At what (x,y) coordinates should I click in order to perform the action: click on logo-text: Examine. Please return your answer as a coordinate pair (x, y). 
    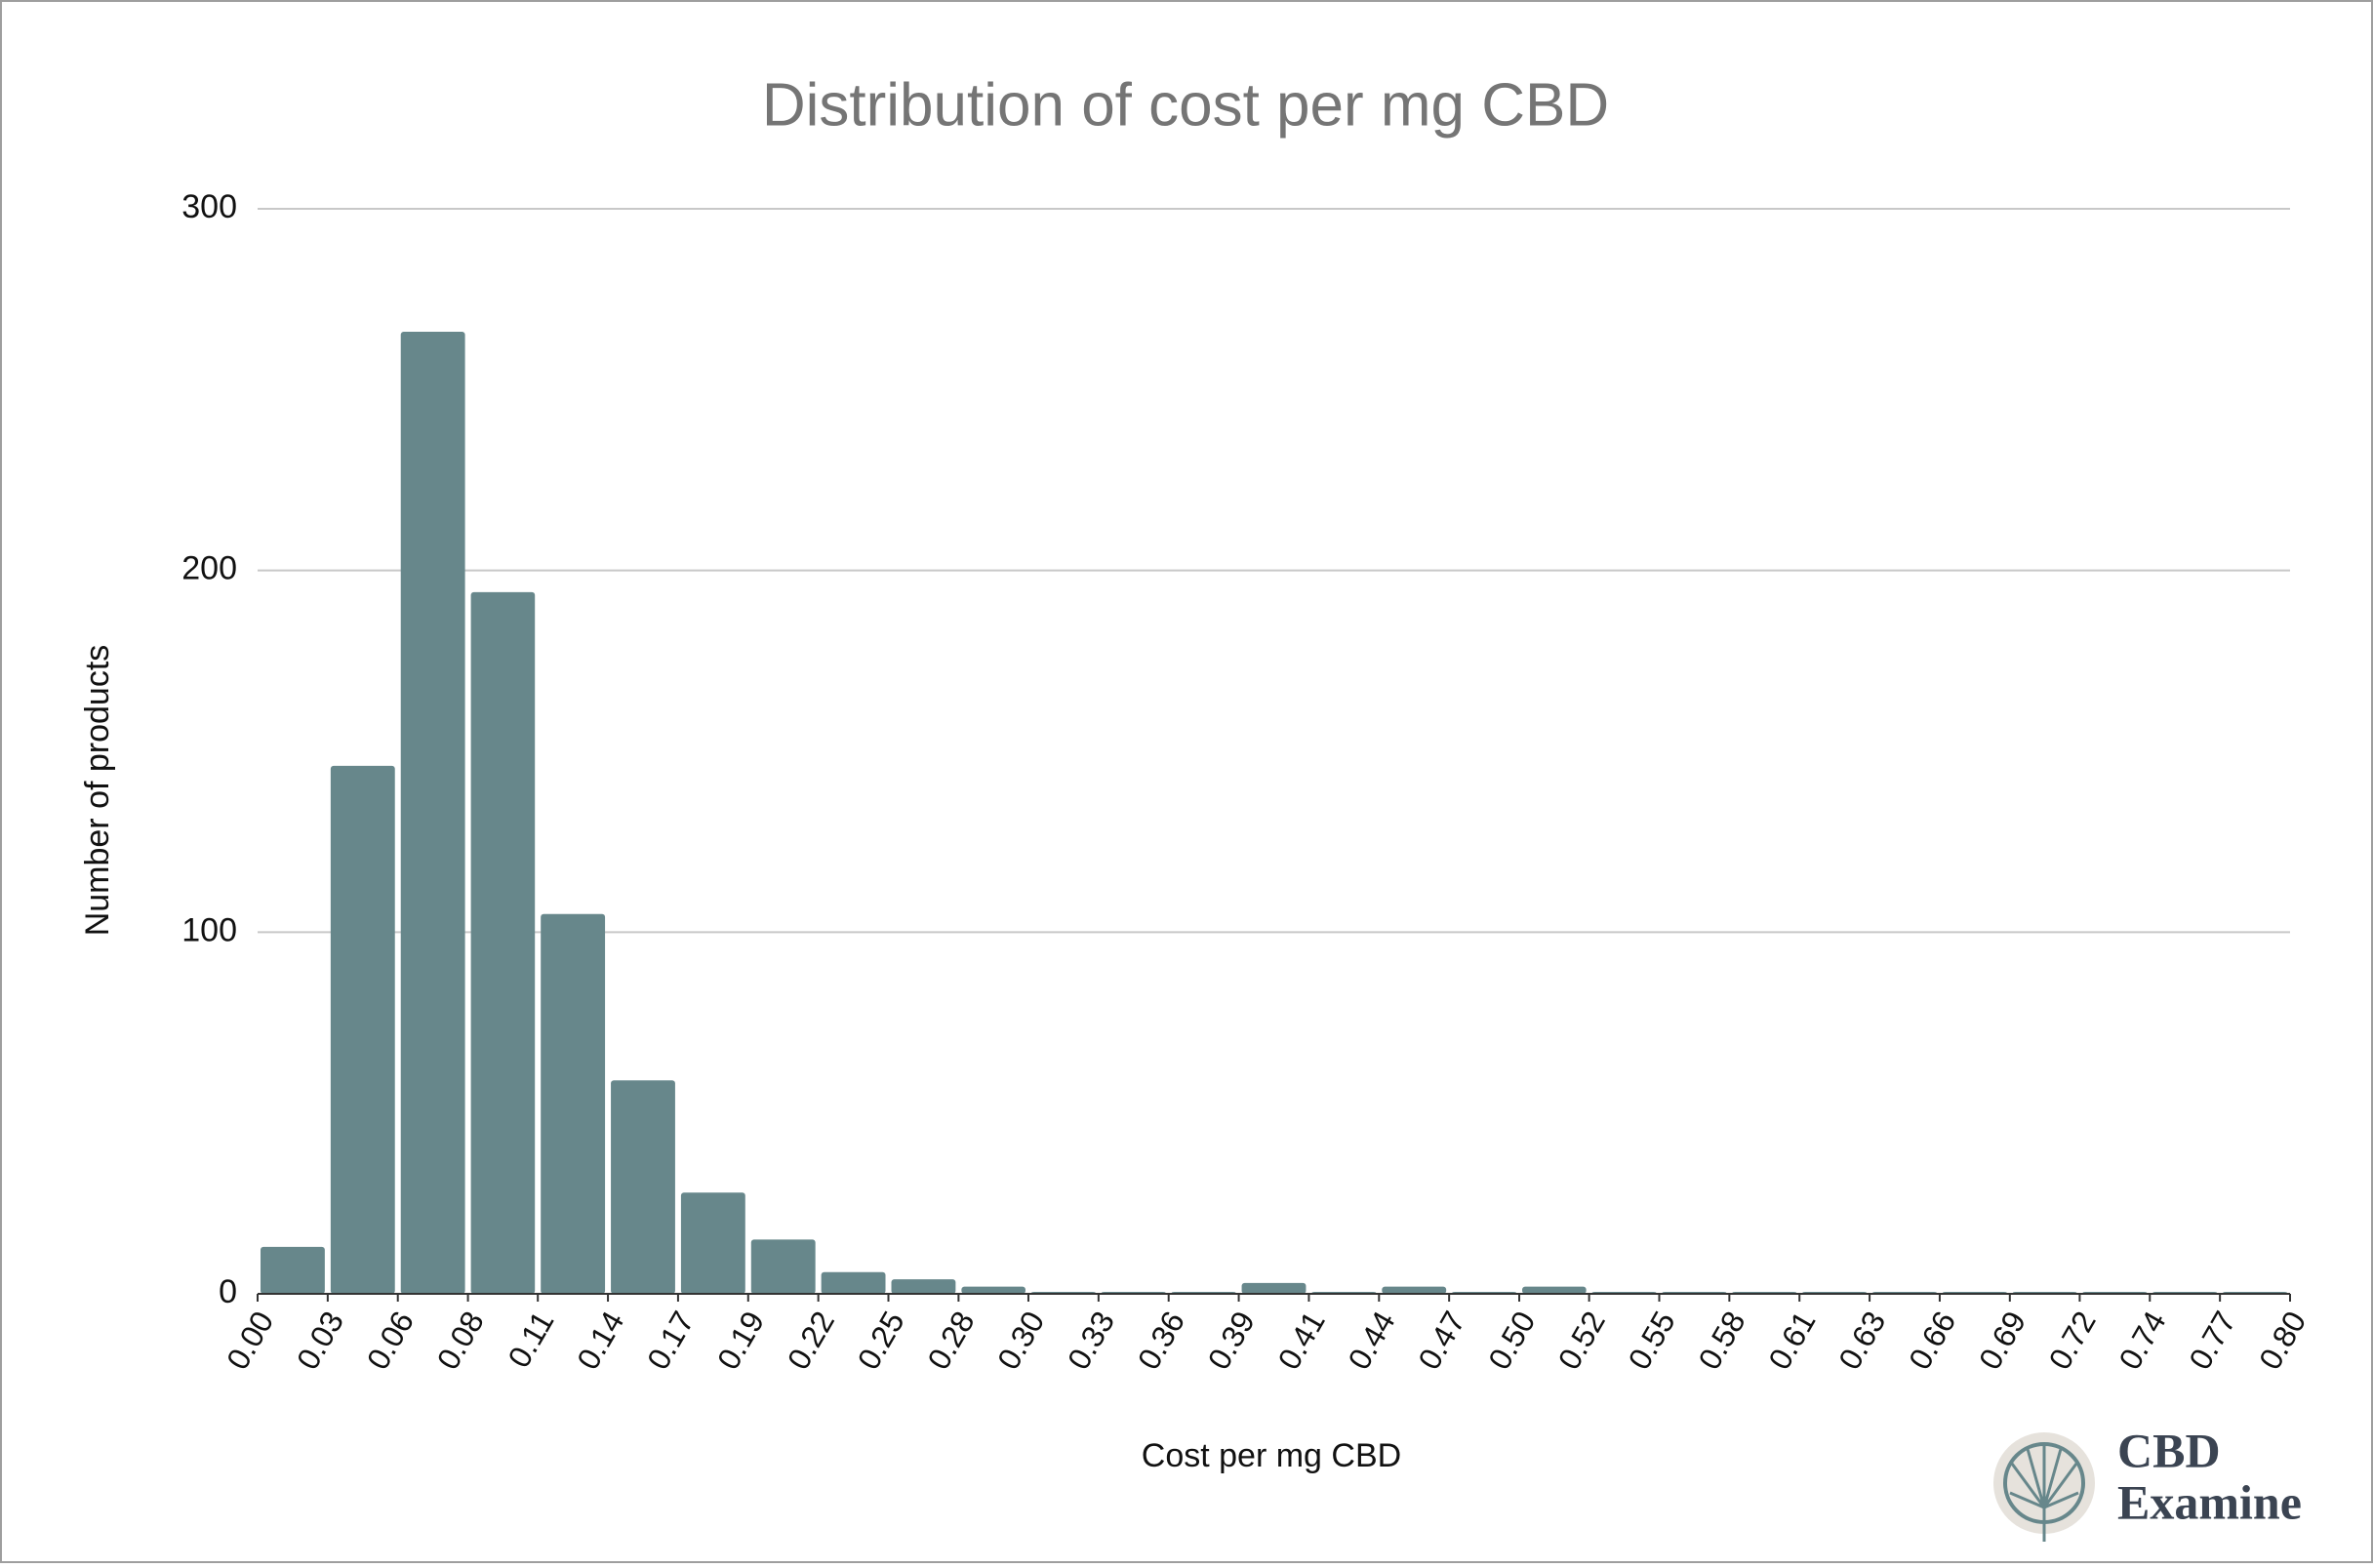
    Looking at the image, I should click on (2209, 1501).